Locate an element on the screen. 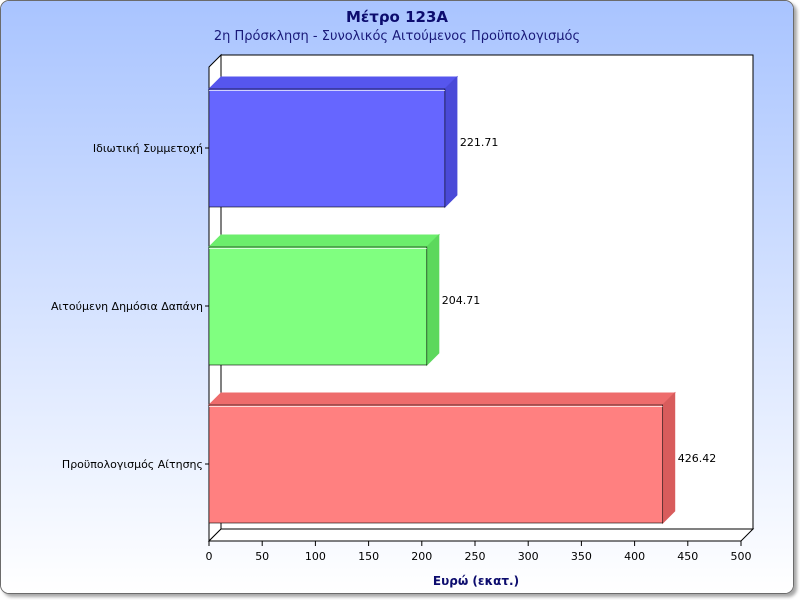  x-tick-label: 300 is located at coordinates (528, 556).